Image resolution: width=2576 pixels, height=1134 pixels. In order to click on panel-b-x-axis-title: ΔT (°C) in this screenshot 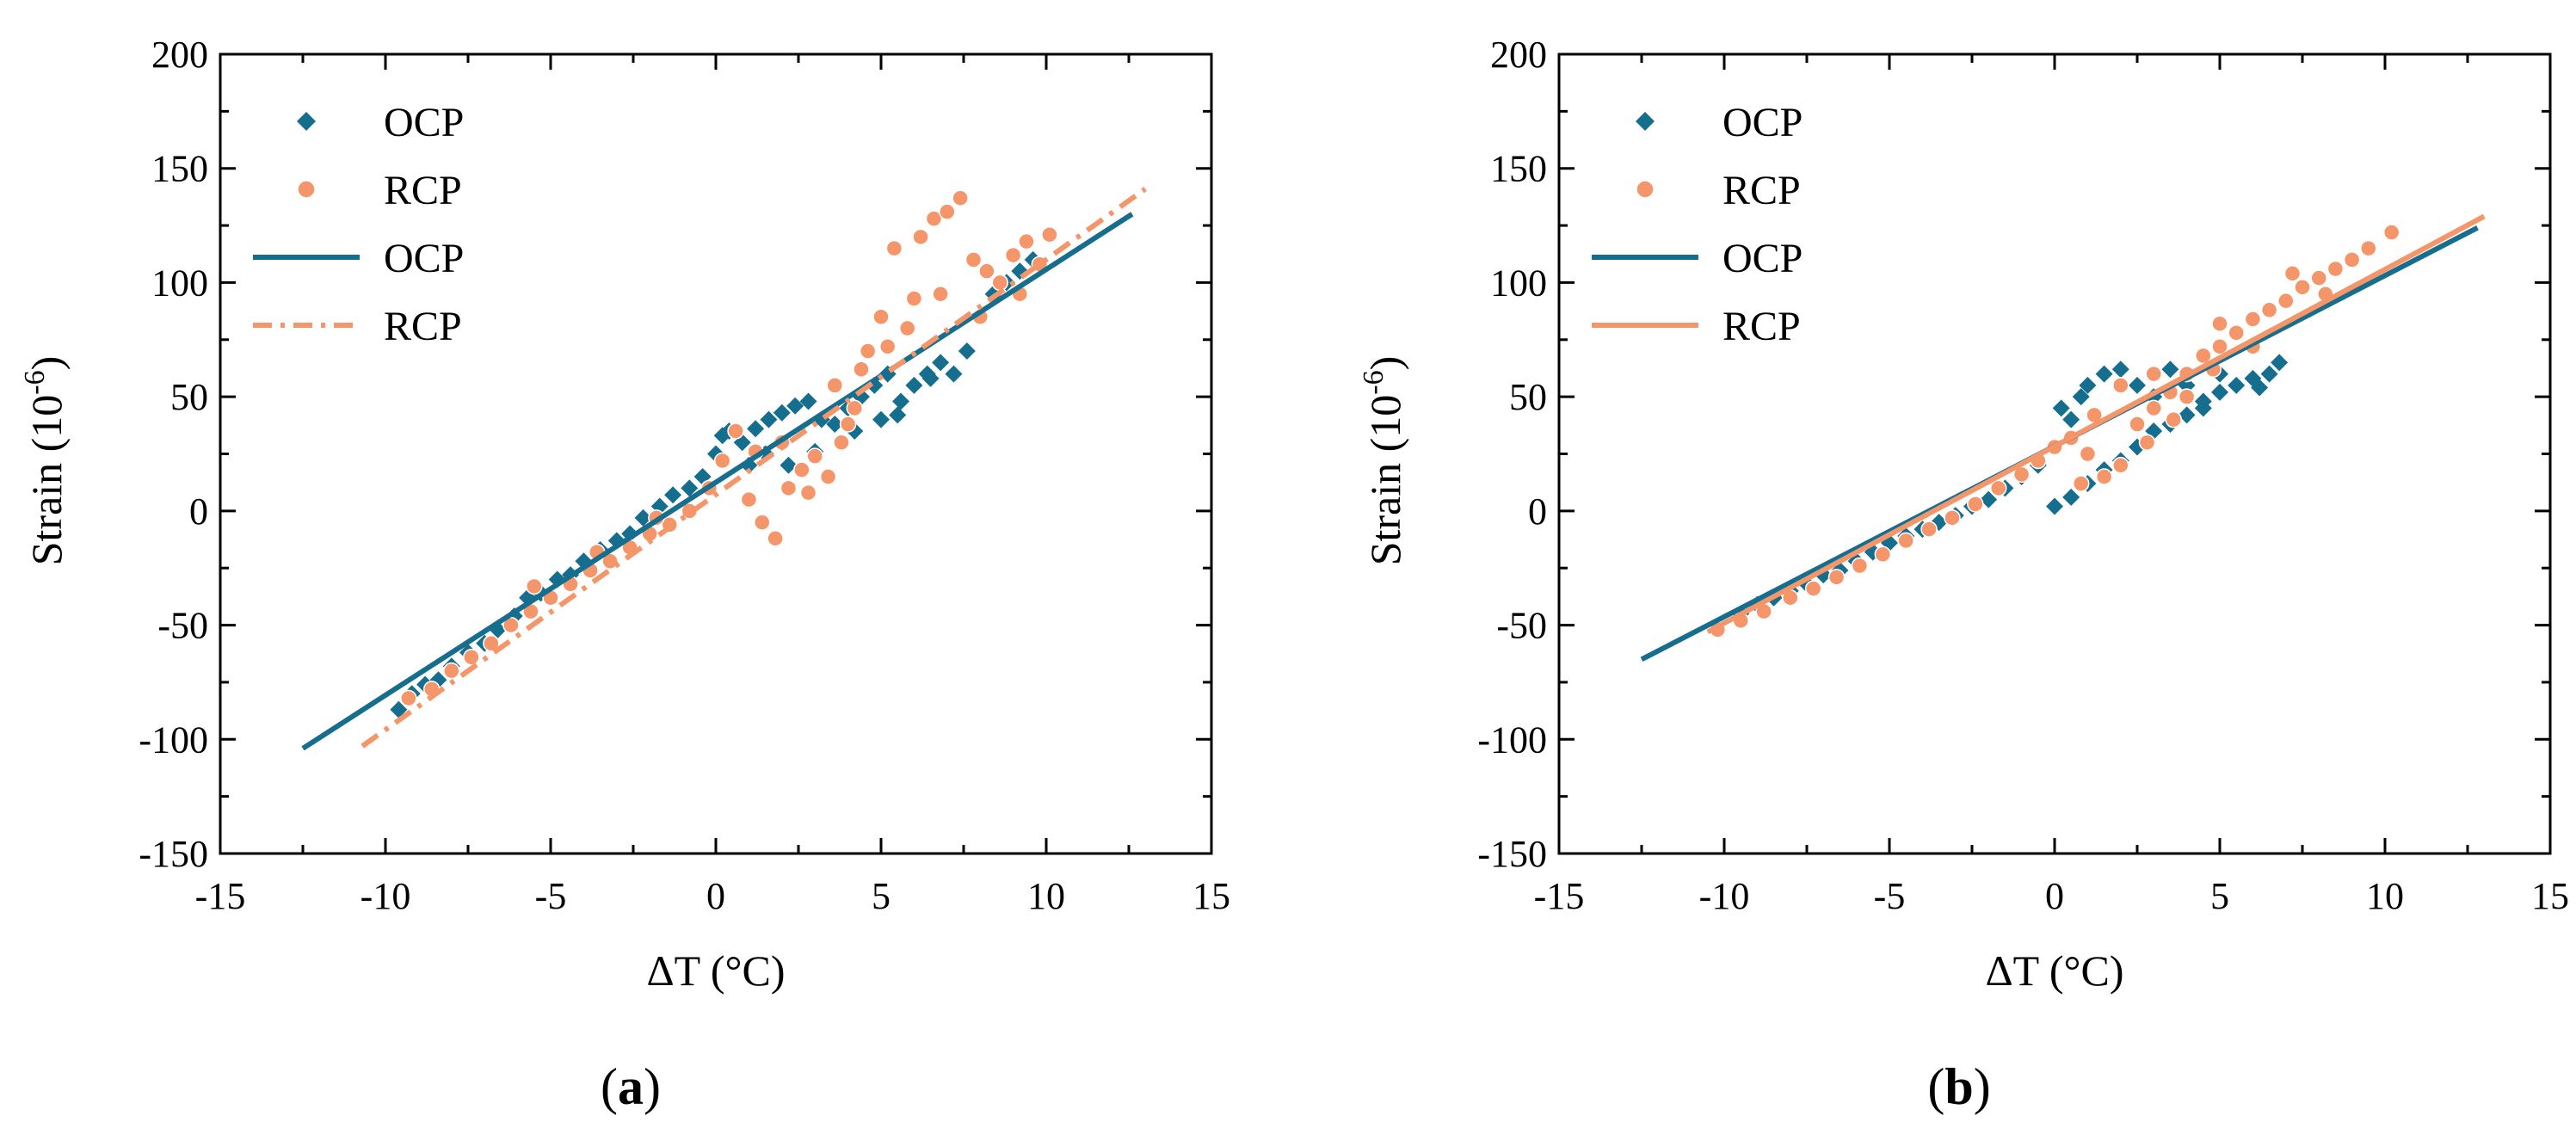, I will do `click(2055, 970)`.